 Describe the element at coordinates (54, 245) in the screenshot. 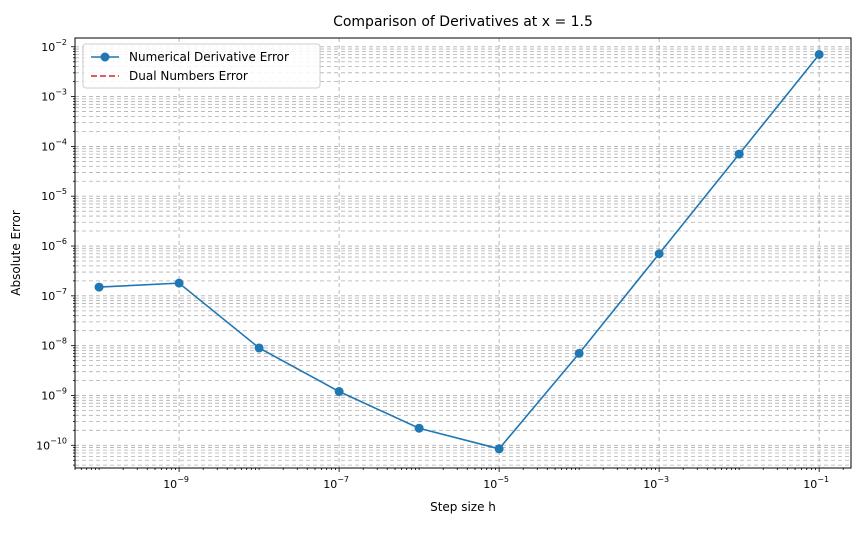

I see `y-tick-label: 10⁻⁶` at that location.